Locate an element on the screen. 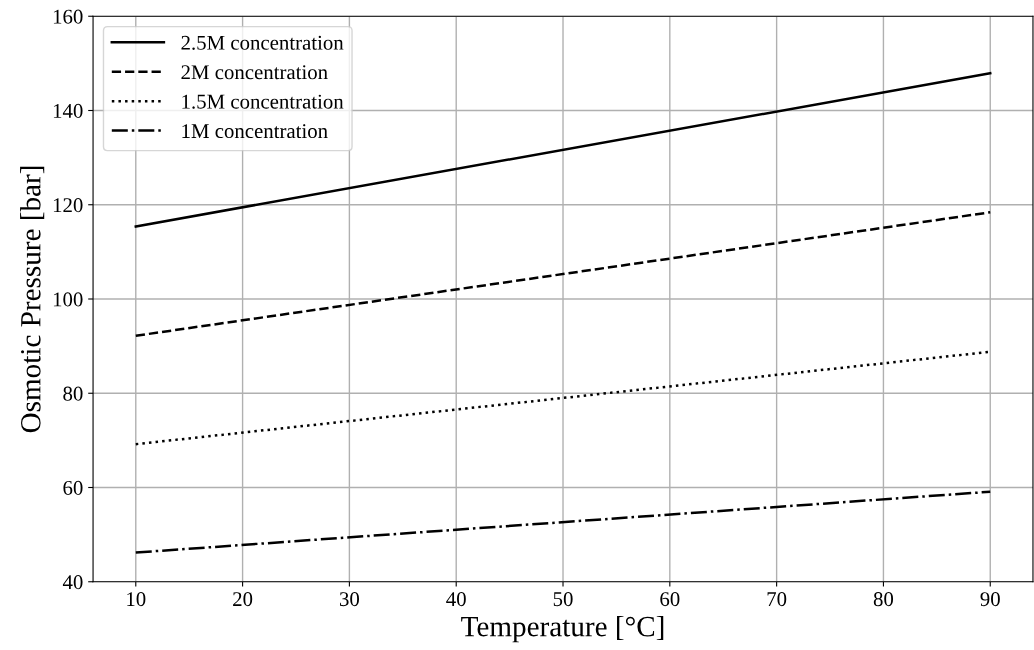 The width and height of the screenshot is (1034, 650). legend-label: 1.5M concentration is located at coordinates (263, 101).